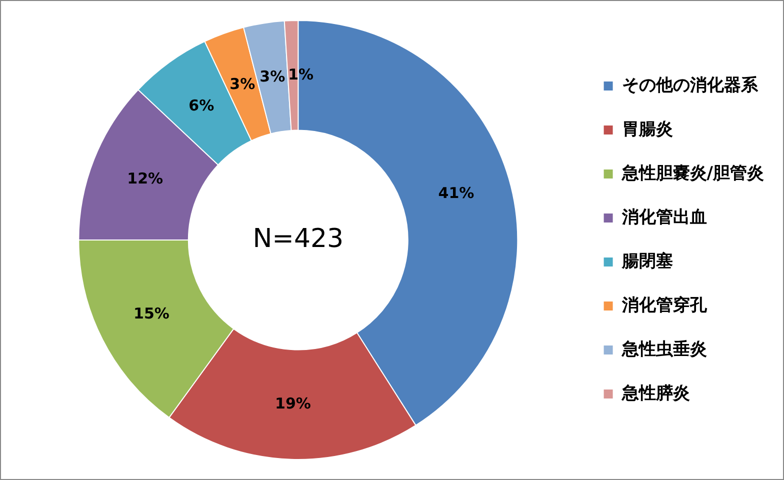 The image size is (784, 480). What do you see at coordinates (145, 178) in the screenshot?
I see `data-label: 12%` at bounding box center [145, 178].